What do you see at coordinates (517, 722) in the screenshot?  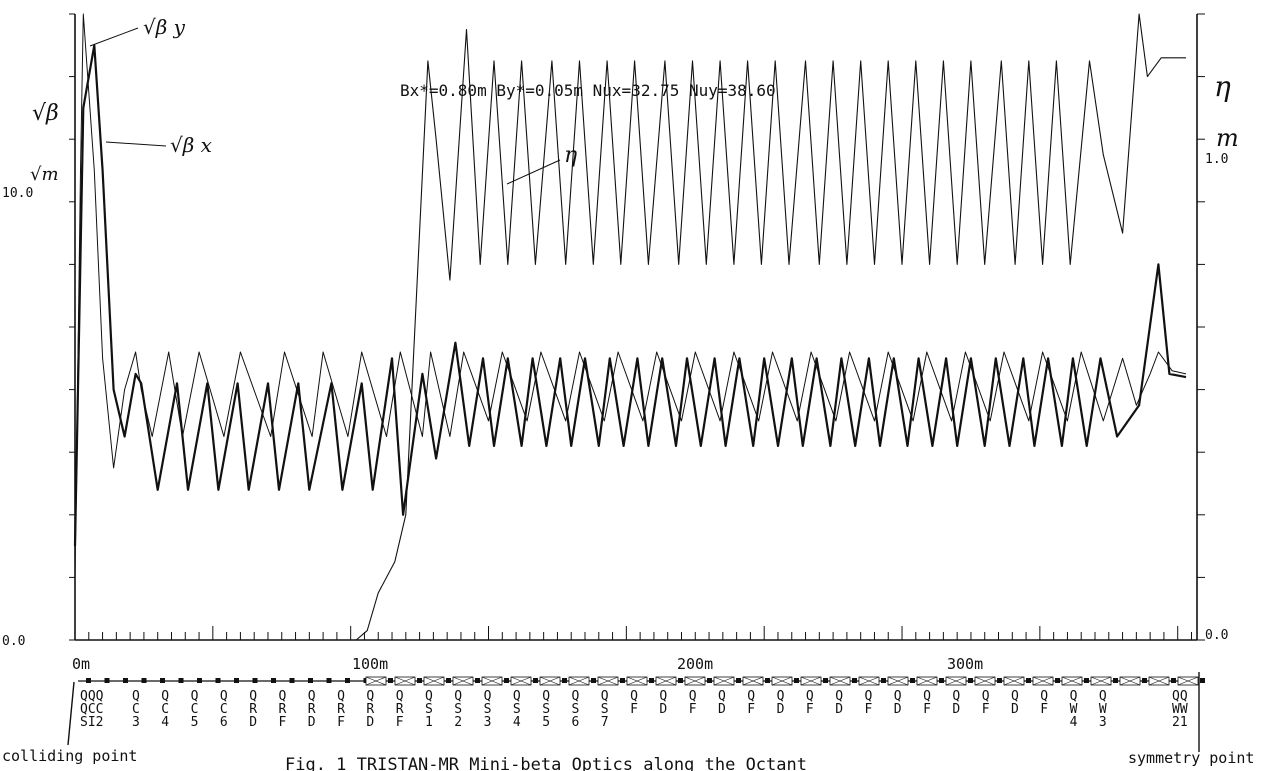 I see `lattice-label: 4` at bounding box center [517, 722].